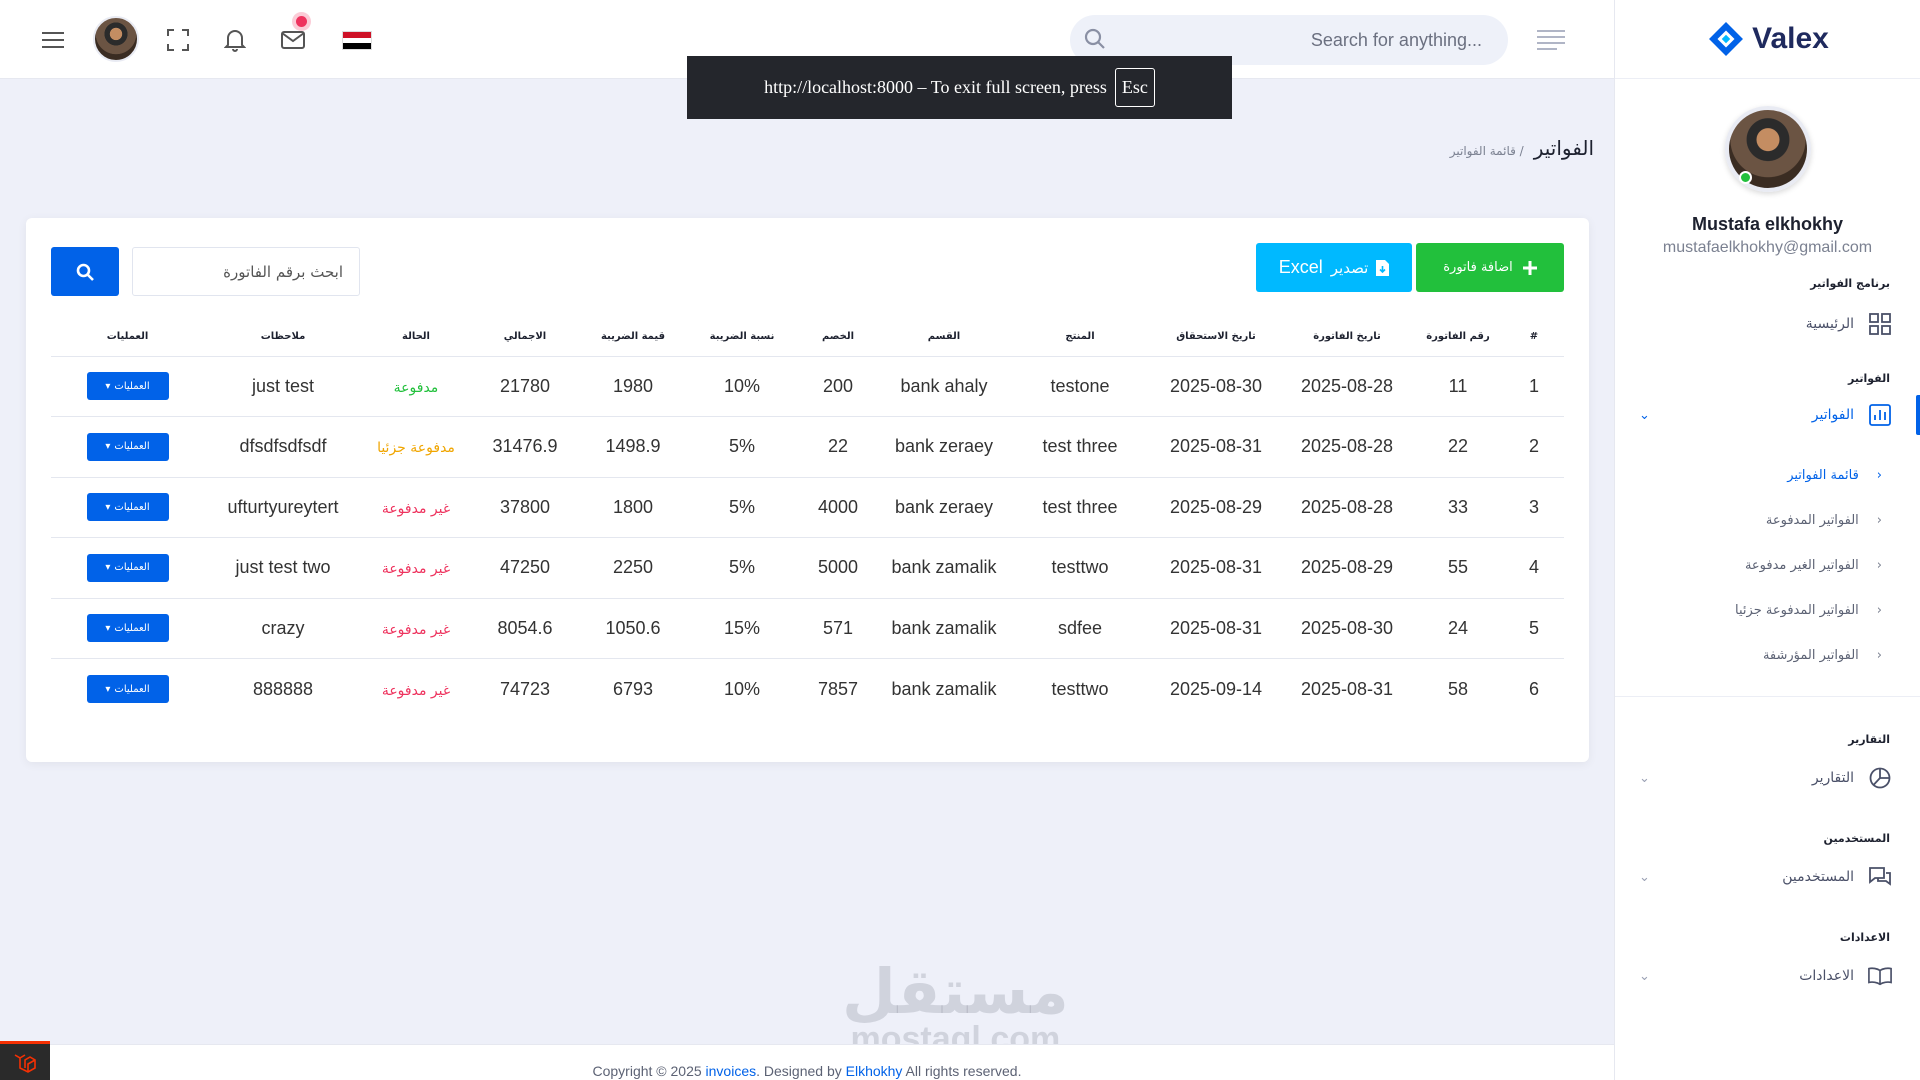  I want to click on cell-note: just test two, so click(283, 568).